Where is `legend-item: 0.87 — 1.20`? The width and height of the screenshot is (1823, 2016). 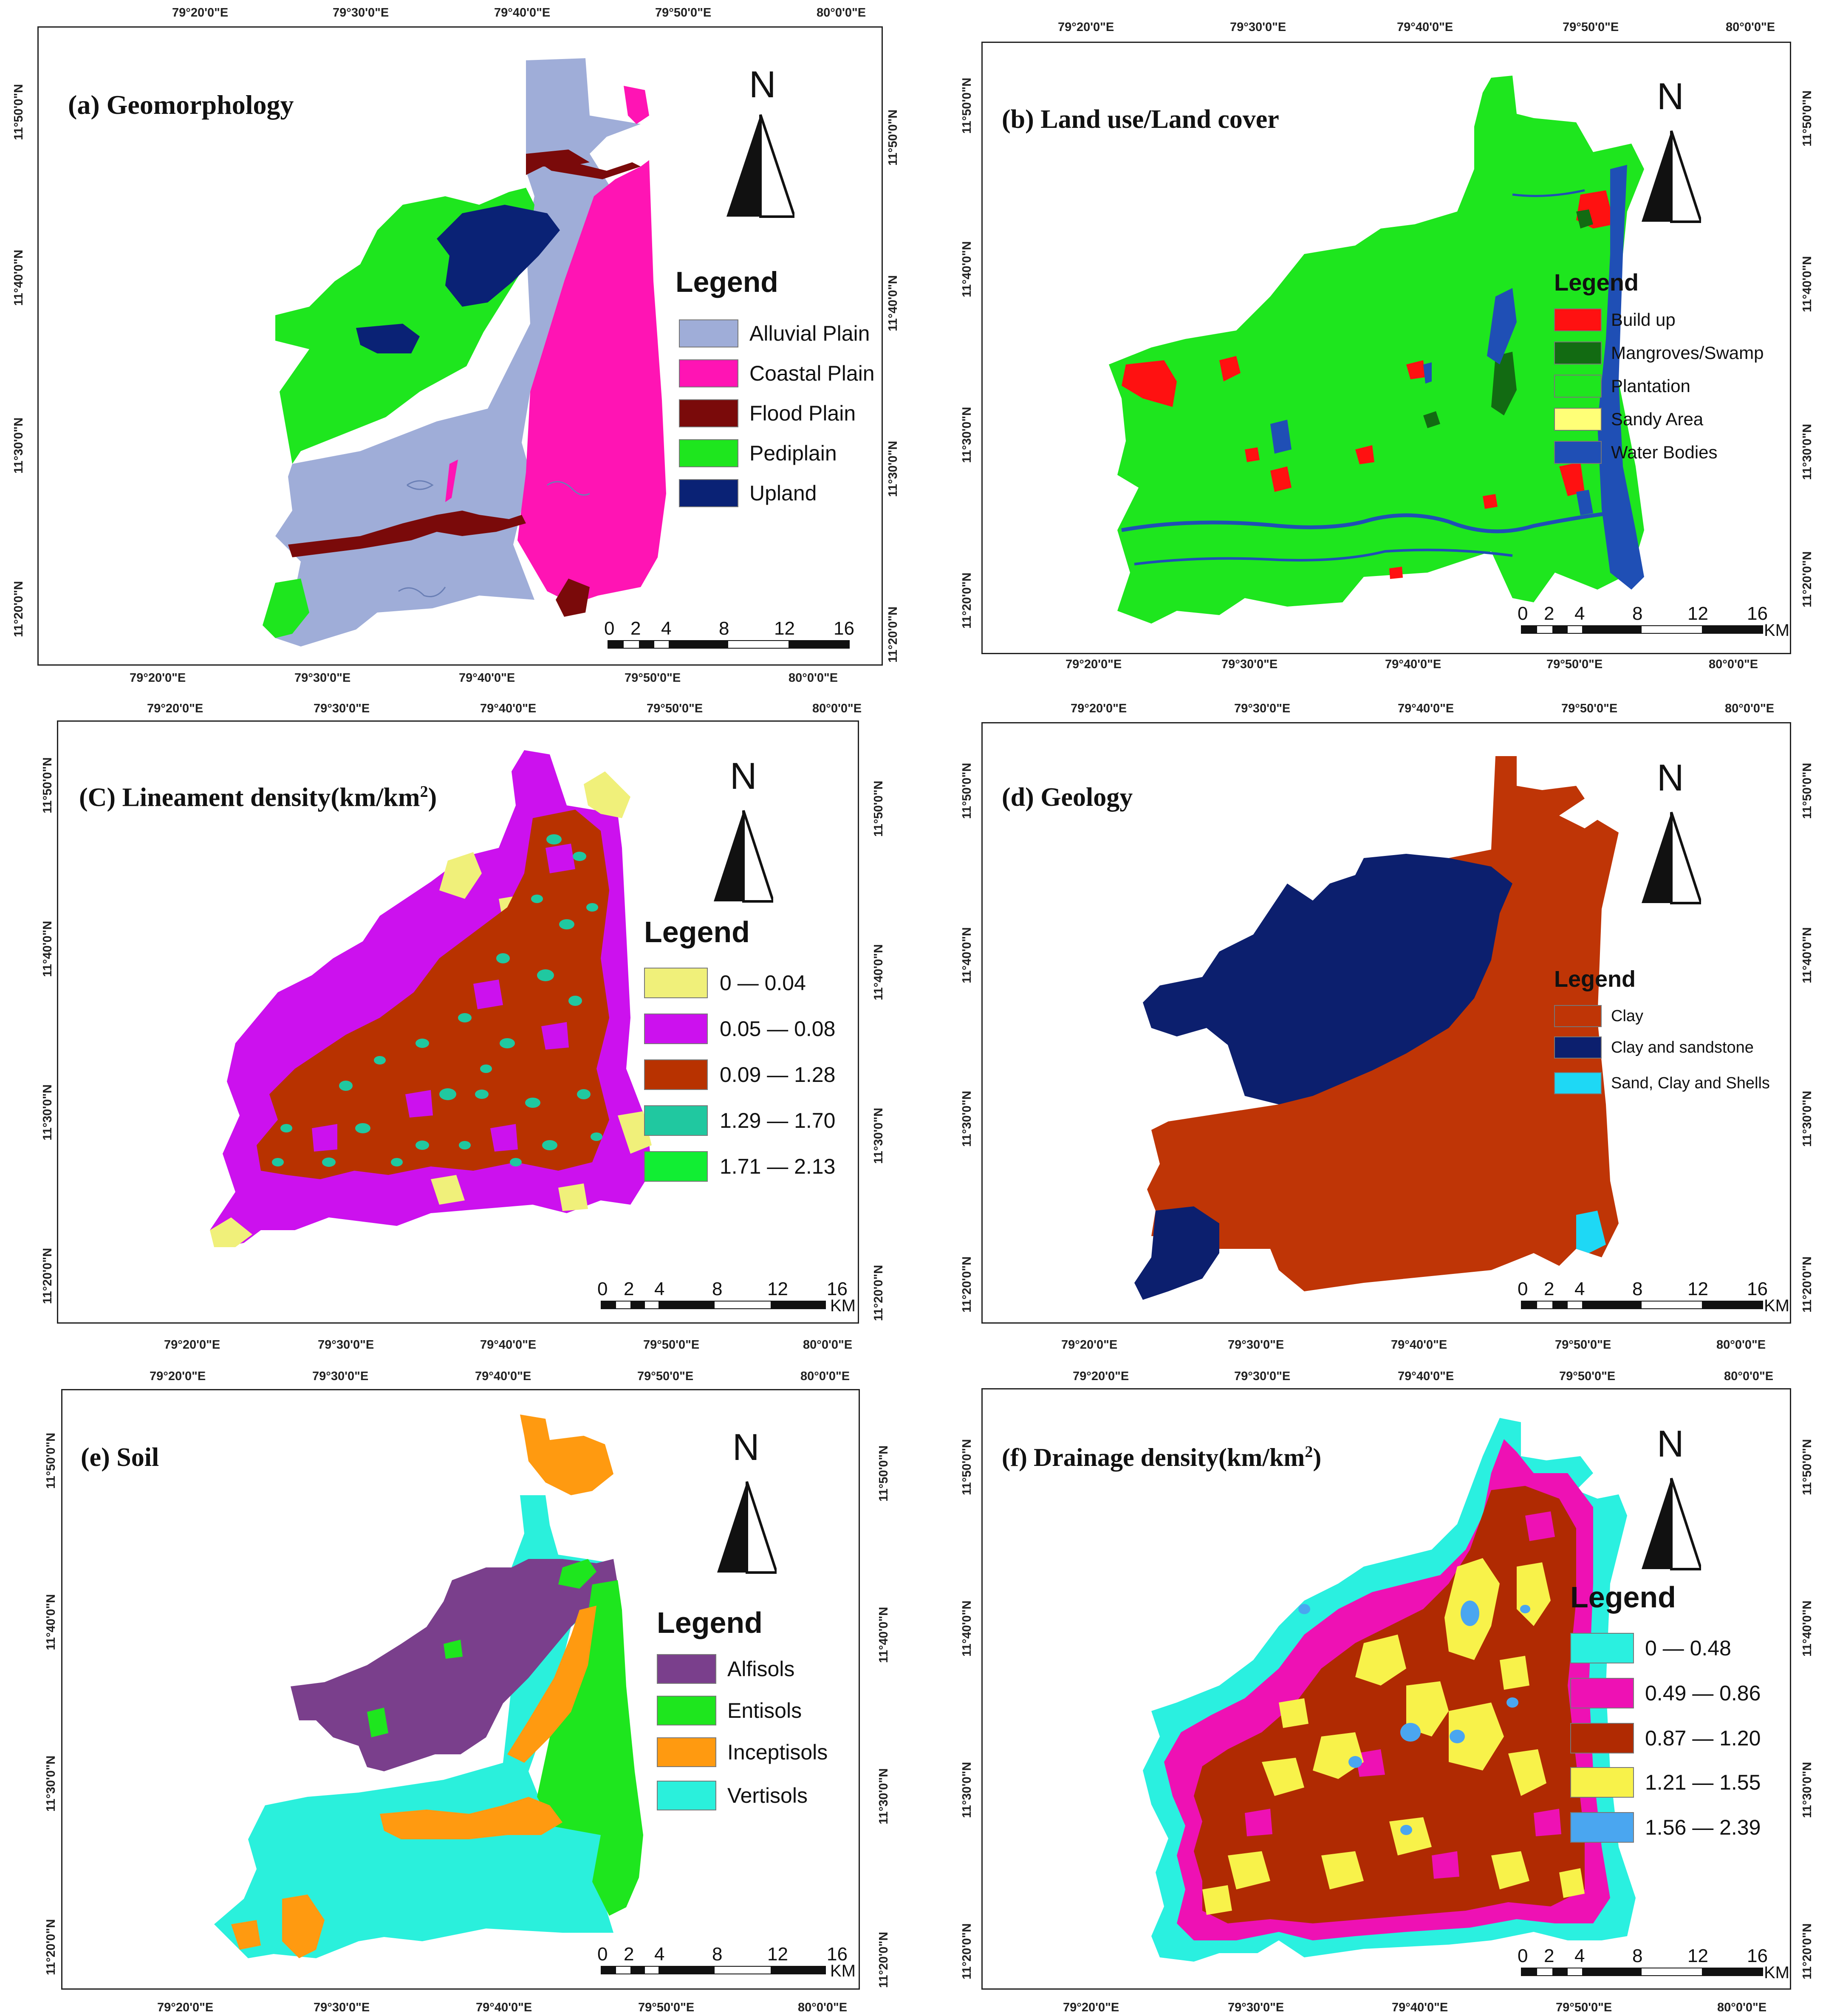
legend-item: 0.87 — 1.20 is located at coordinates (1665, 1738).